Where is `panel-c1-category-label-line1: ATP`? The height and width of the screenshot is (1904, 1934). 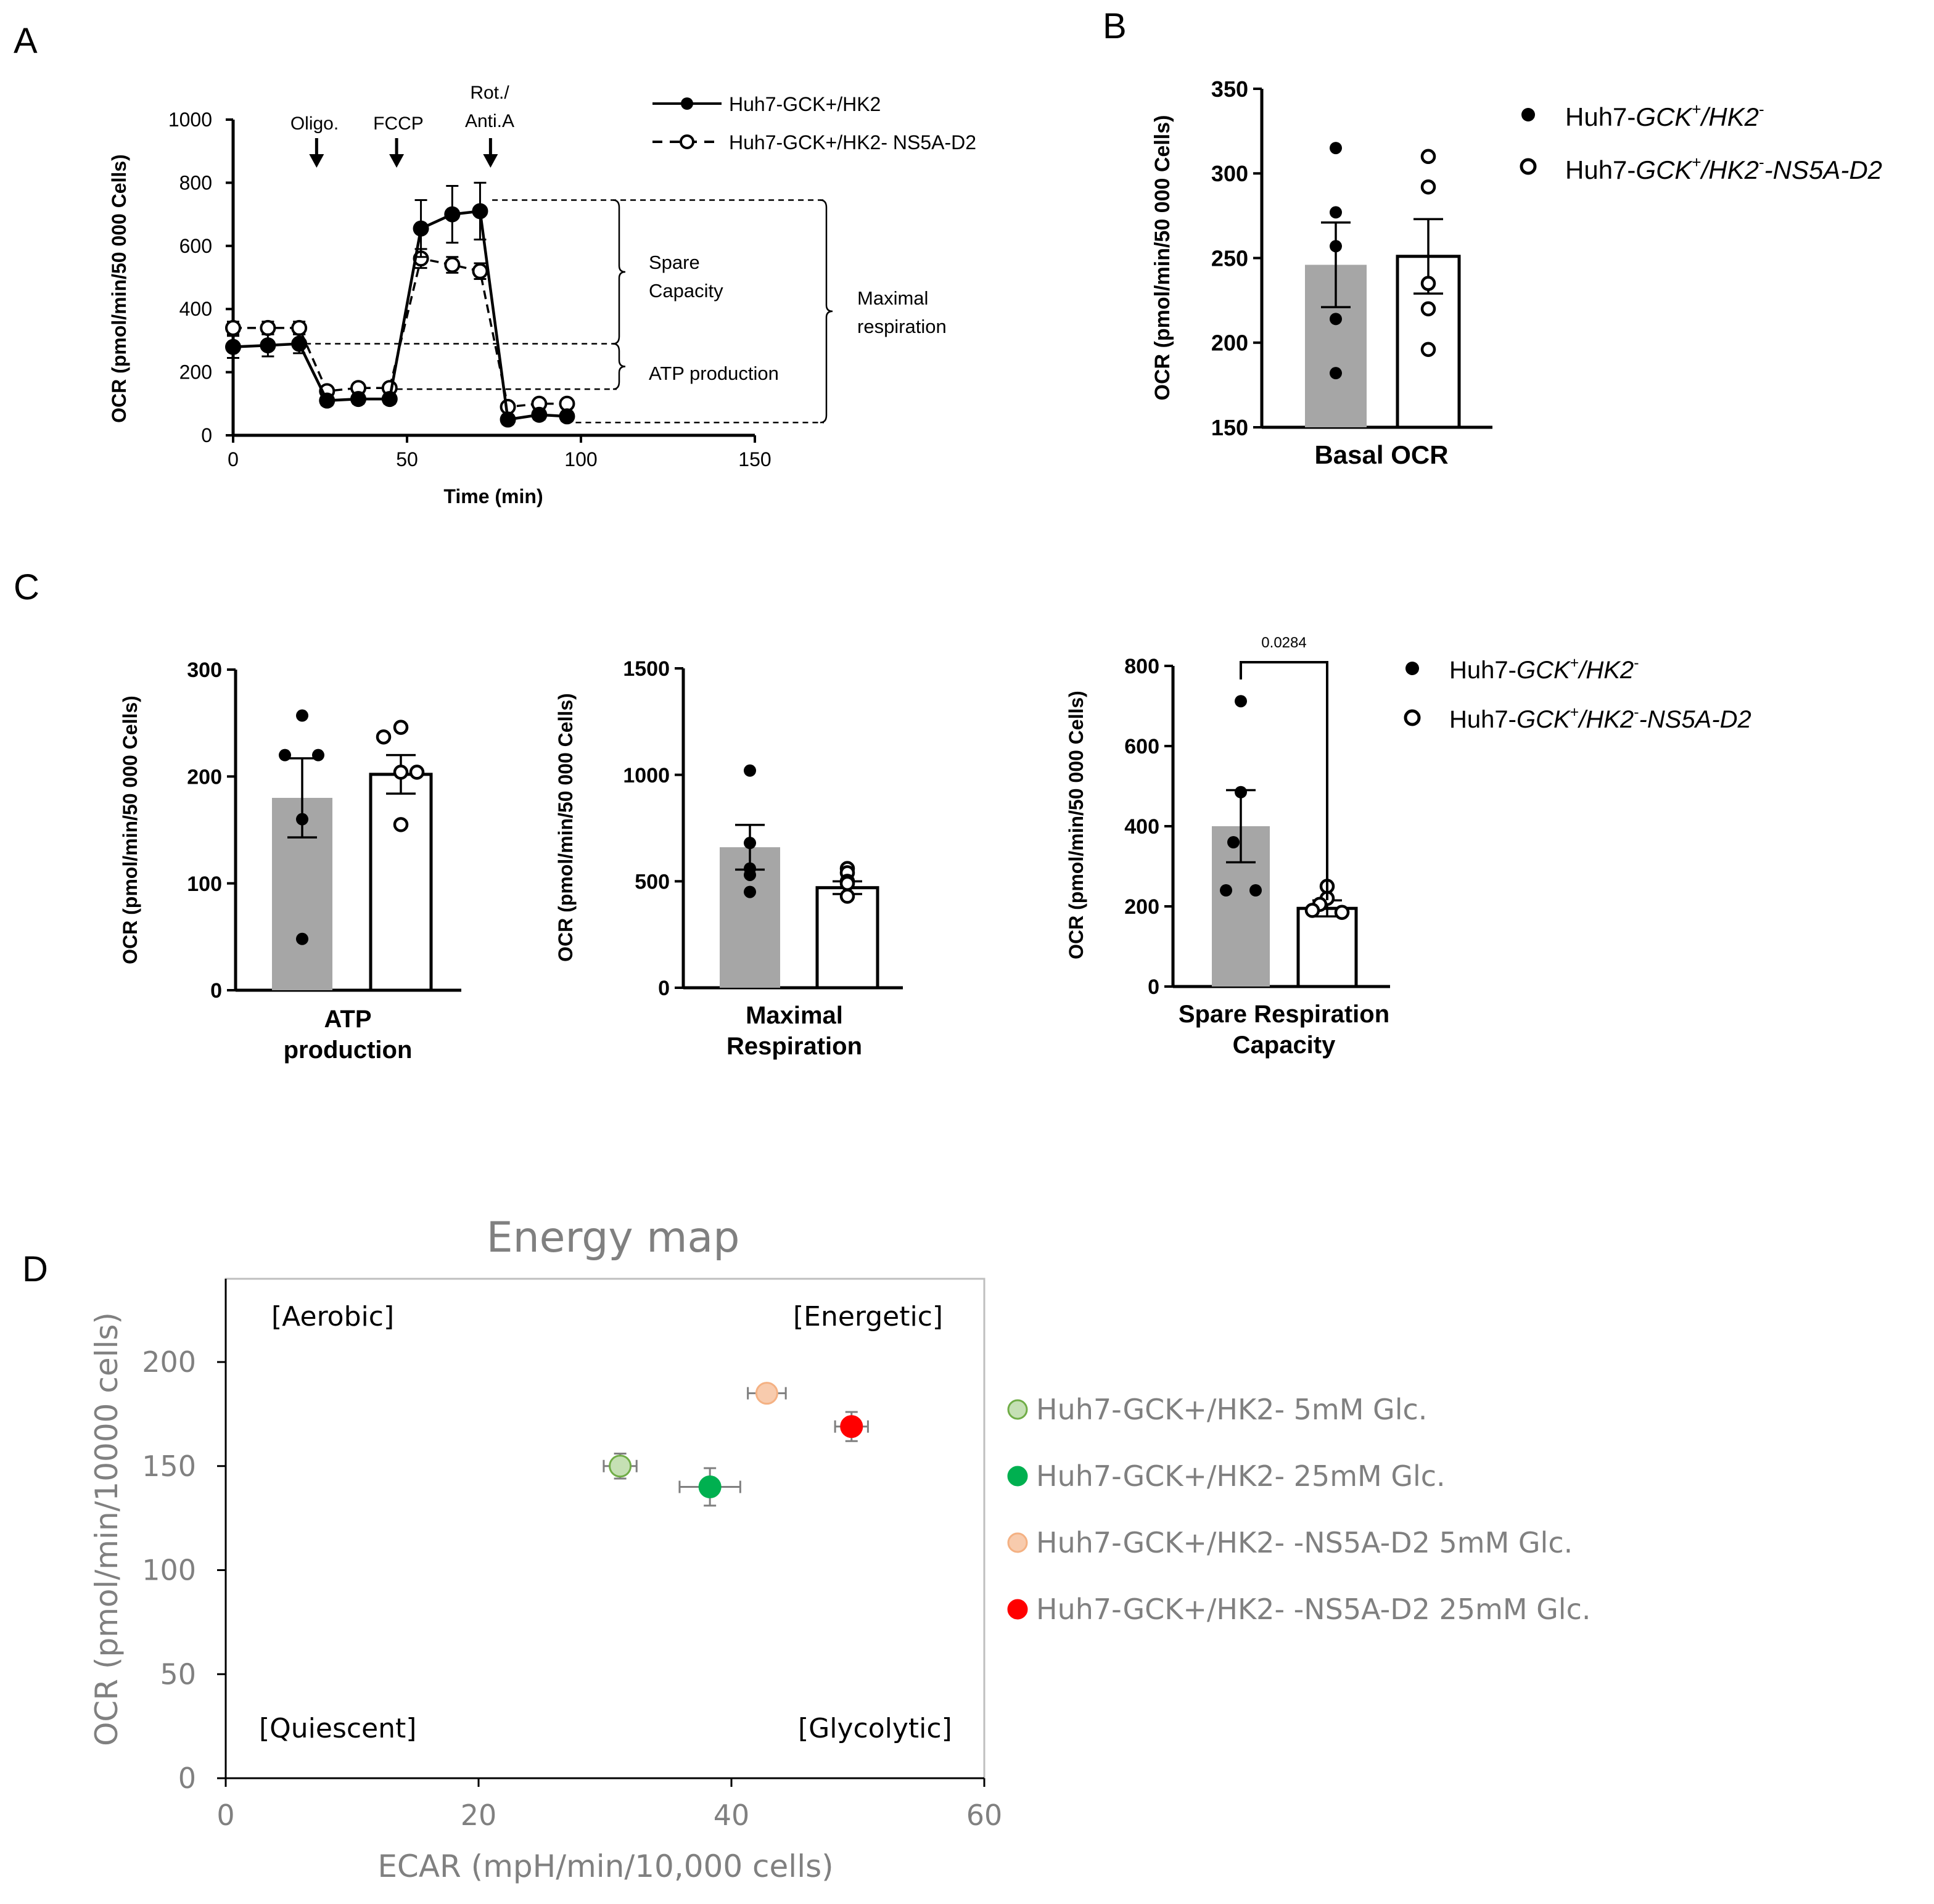 panel-c1-category-label-line1: ATP is located at coordinates (347, 1019).